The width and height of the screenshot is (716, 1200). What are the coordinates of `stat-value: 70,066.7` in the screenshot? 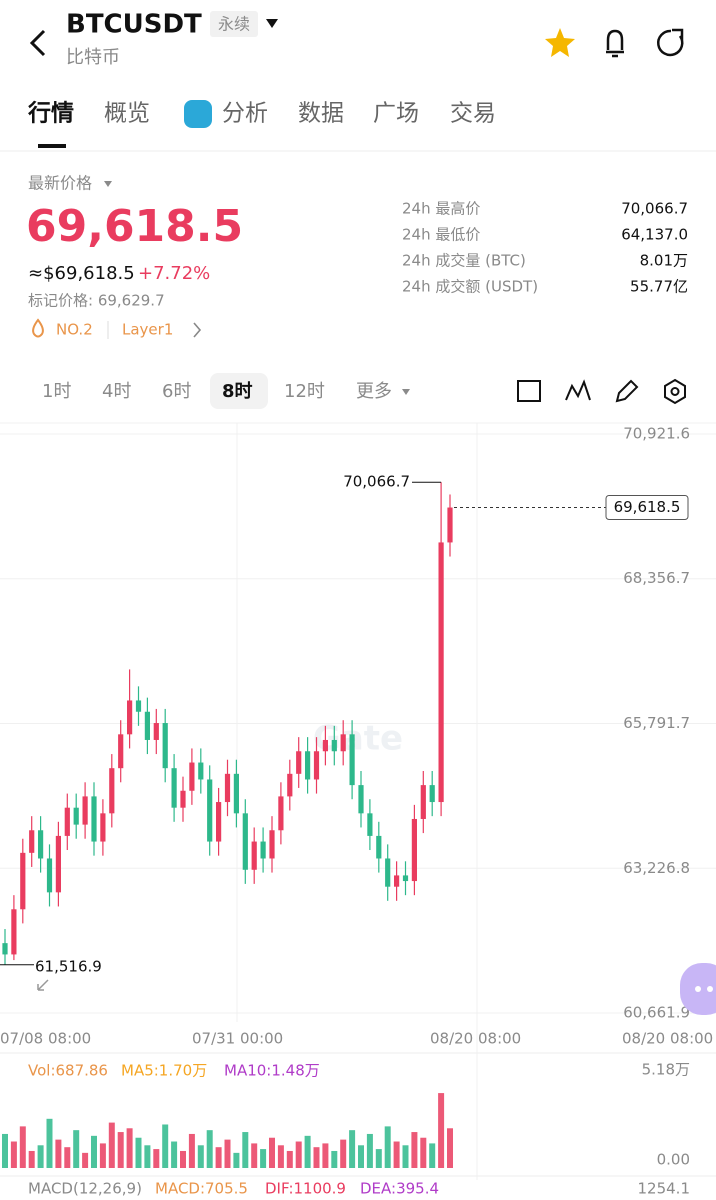 It's located at (654, 209).